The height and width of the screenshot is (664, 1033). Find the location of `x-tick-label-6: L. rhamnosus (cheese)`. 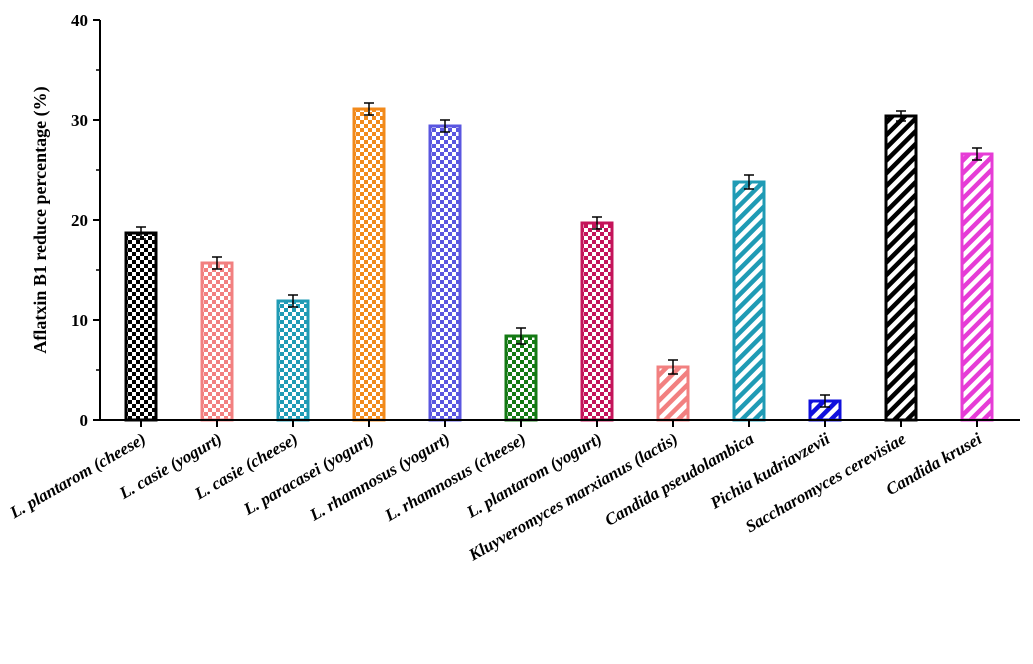

x-tick-label-6: L. rhamnosus (cheese) is located at coordinates (455, 477).